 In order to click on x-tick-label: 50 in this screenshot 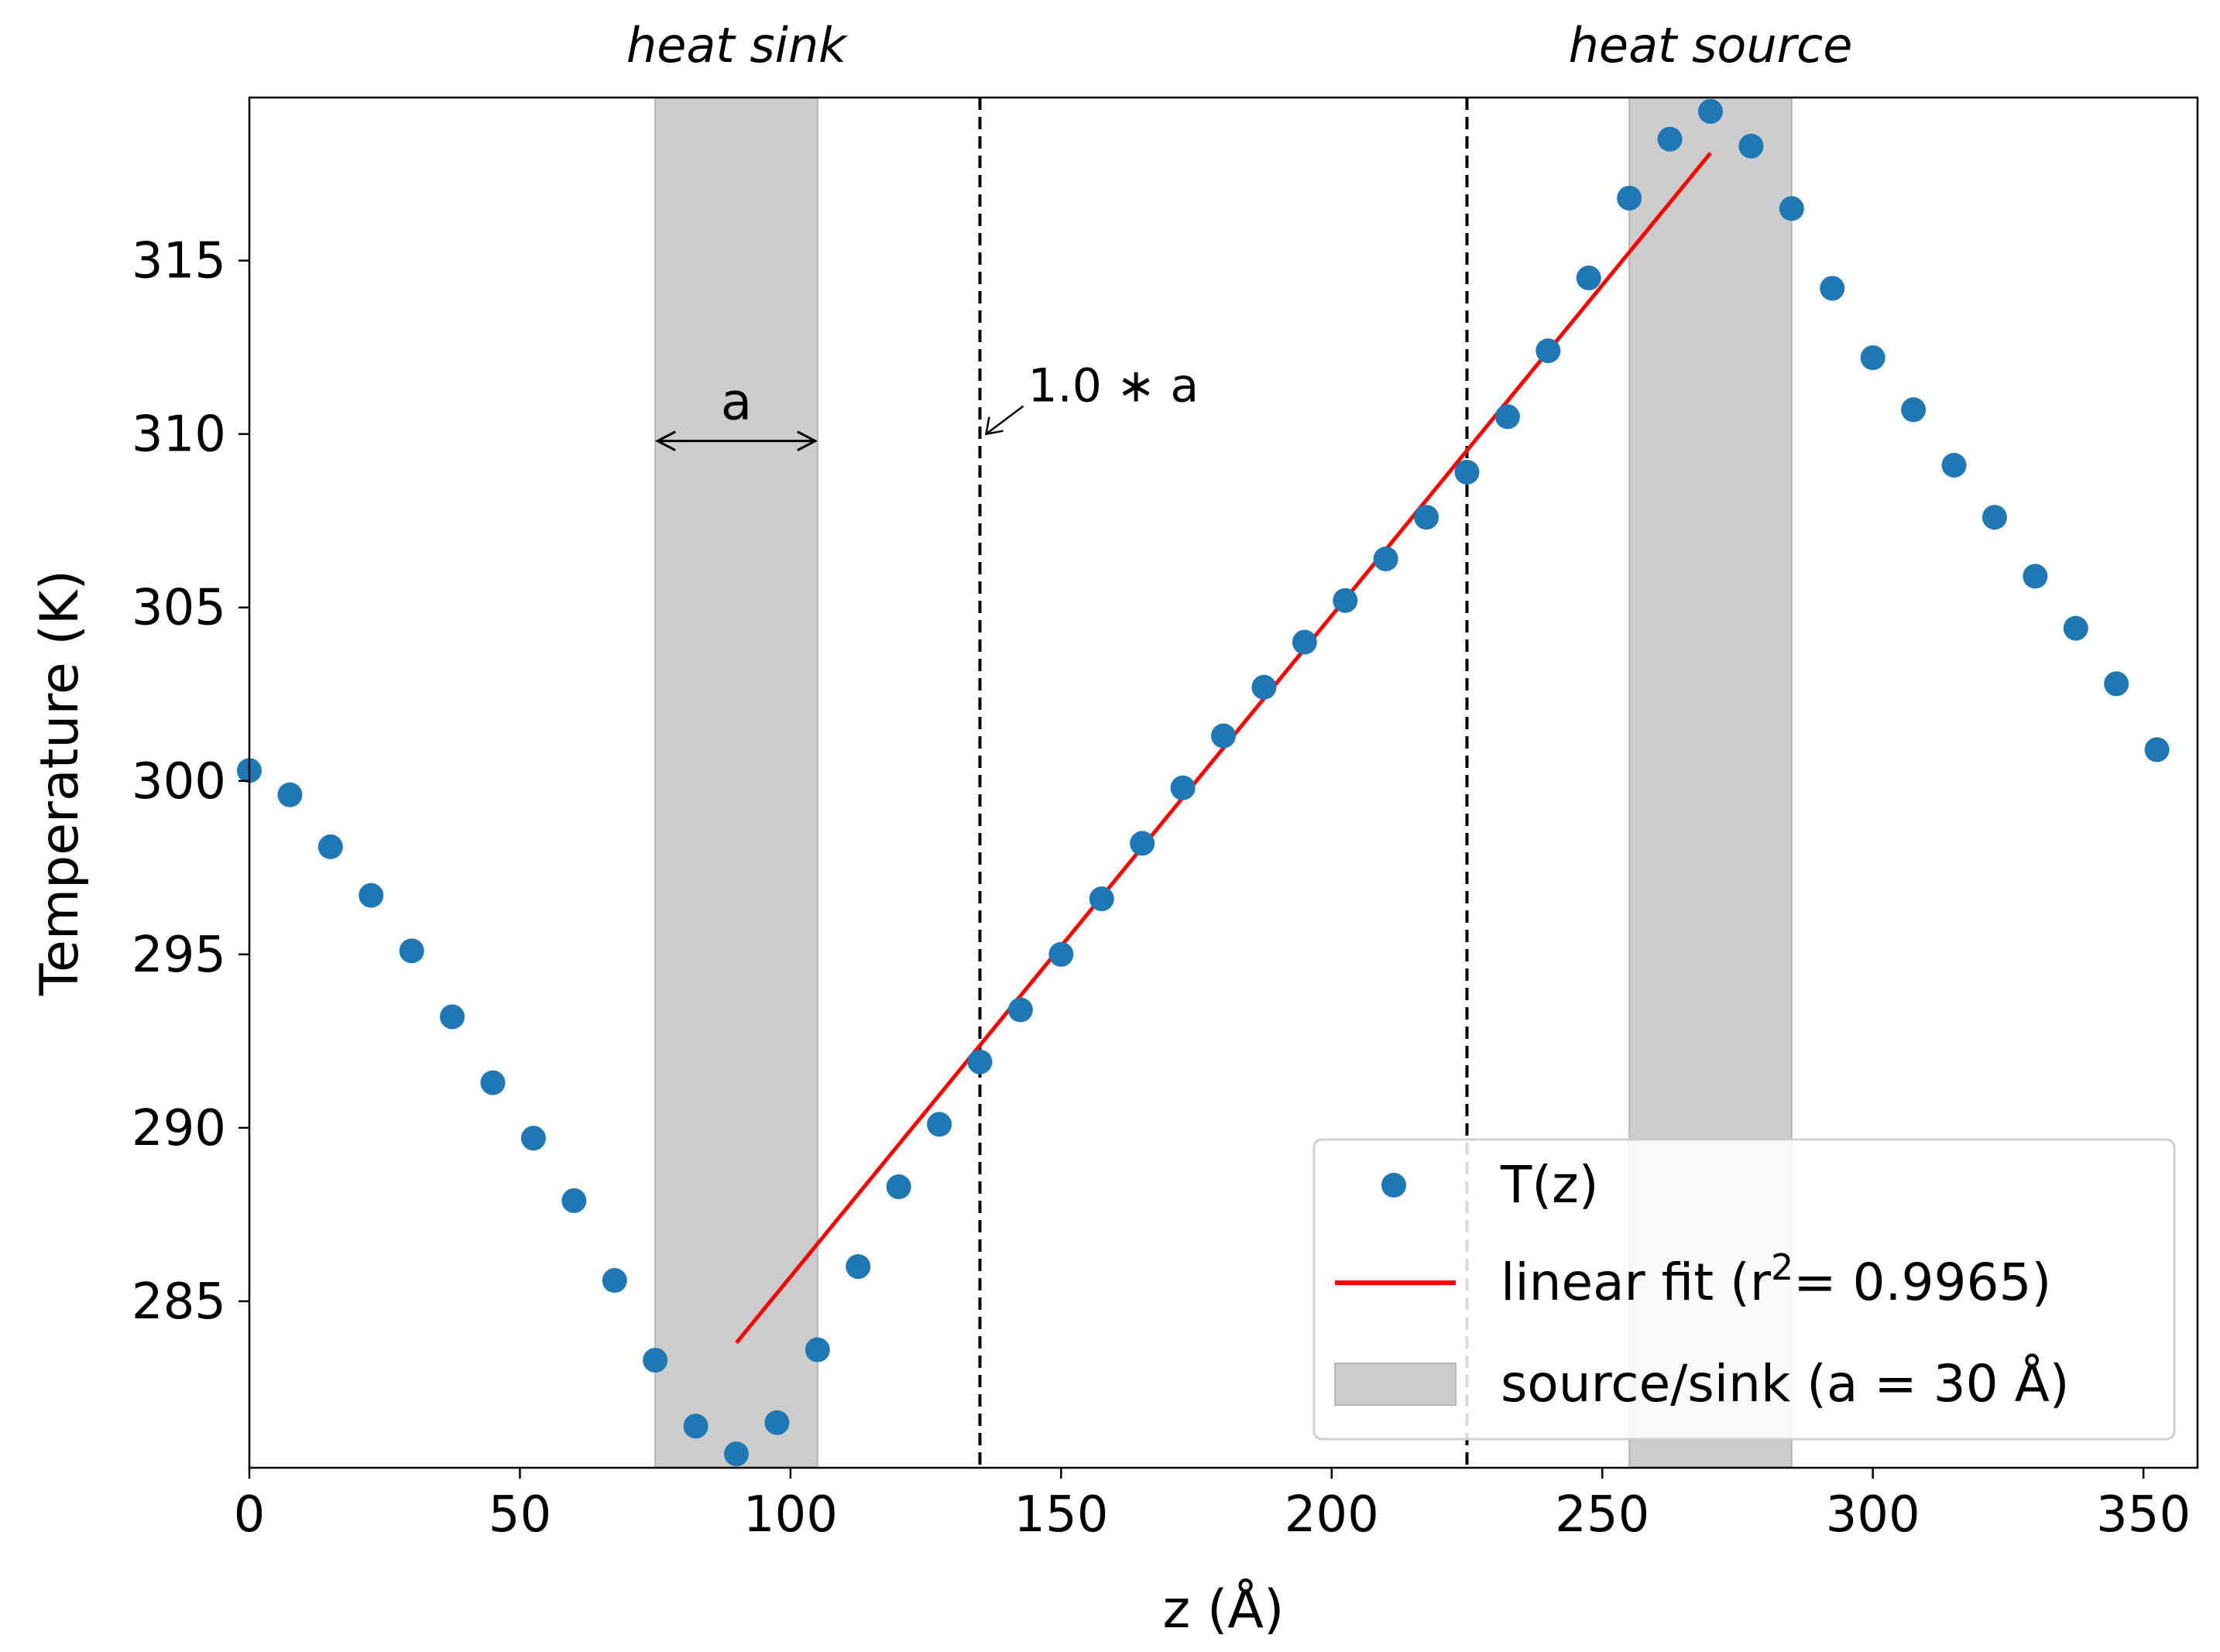, I will do `click(520, 1515)`.